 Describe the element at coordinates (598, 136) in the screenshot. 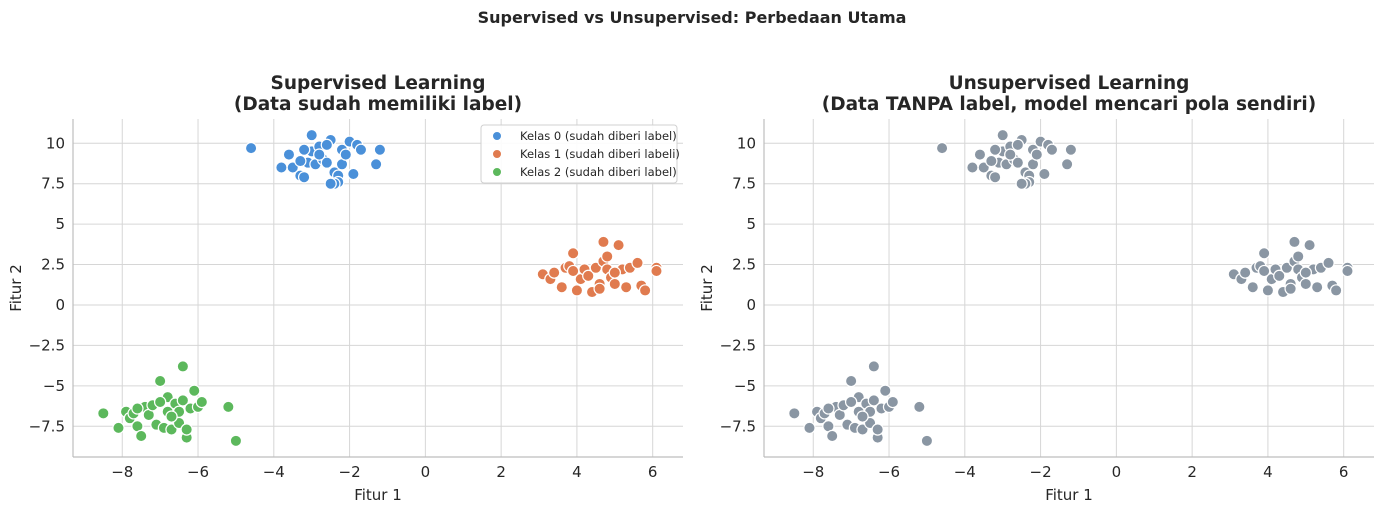

I see `legend-label: Kelas 0 (sudah diberi label)` at that location.